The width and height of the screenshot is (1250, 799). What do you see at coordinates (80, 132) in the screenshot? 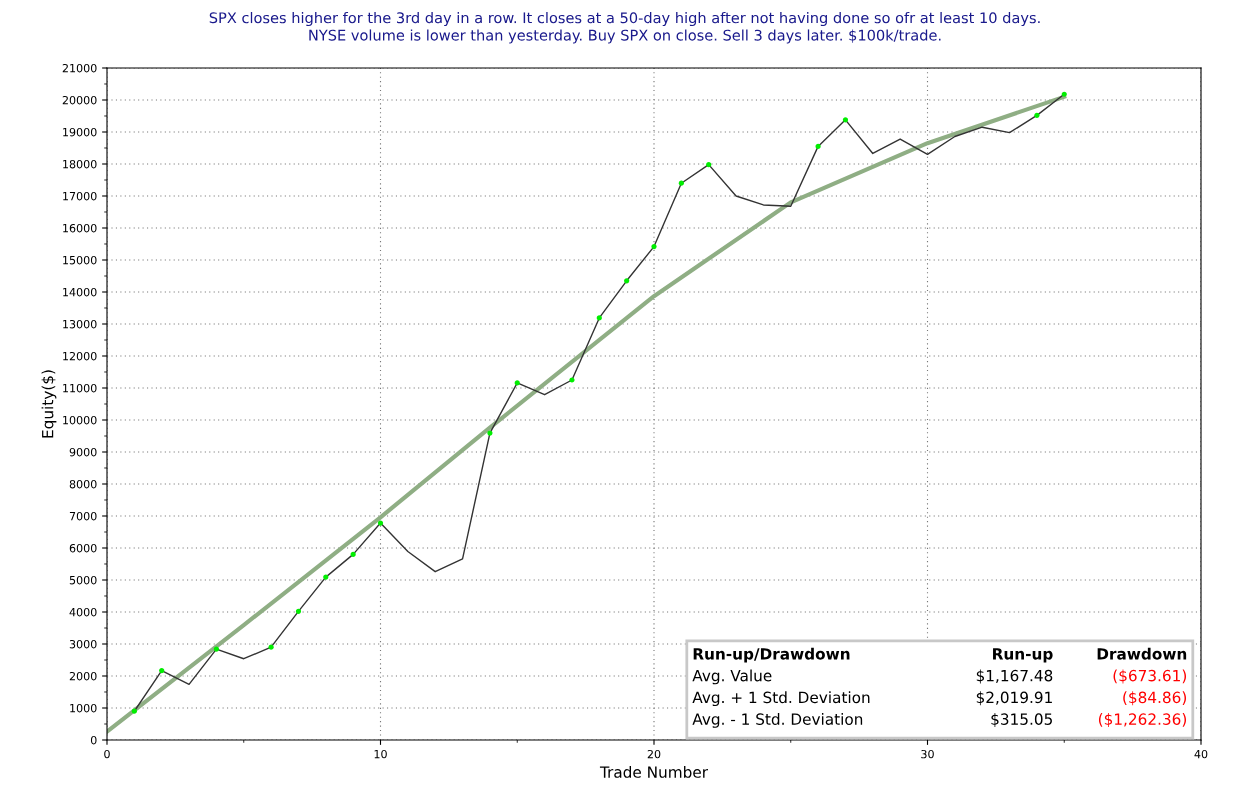
I see `y-tick-label: 19000` at bounding box center [80, 132].